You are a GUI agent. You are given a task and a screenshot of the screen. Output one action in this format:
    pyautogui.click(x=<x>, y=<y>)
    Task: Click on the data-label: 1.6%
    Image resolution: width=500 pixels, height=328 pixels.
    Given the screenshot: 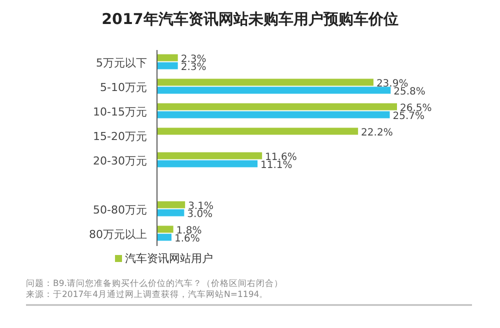 What is the action you would take?
    pyautogui.click(x=187, y=238)
    